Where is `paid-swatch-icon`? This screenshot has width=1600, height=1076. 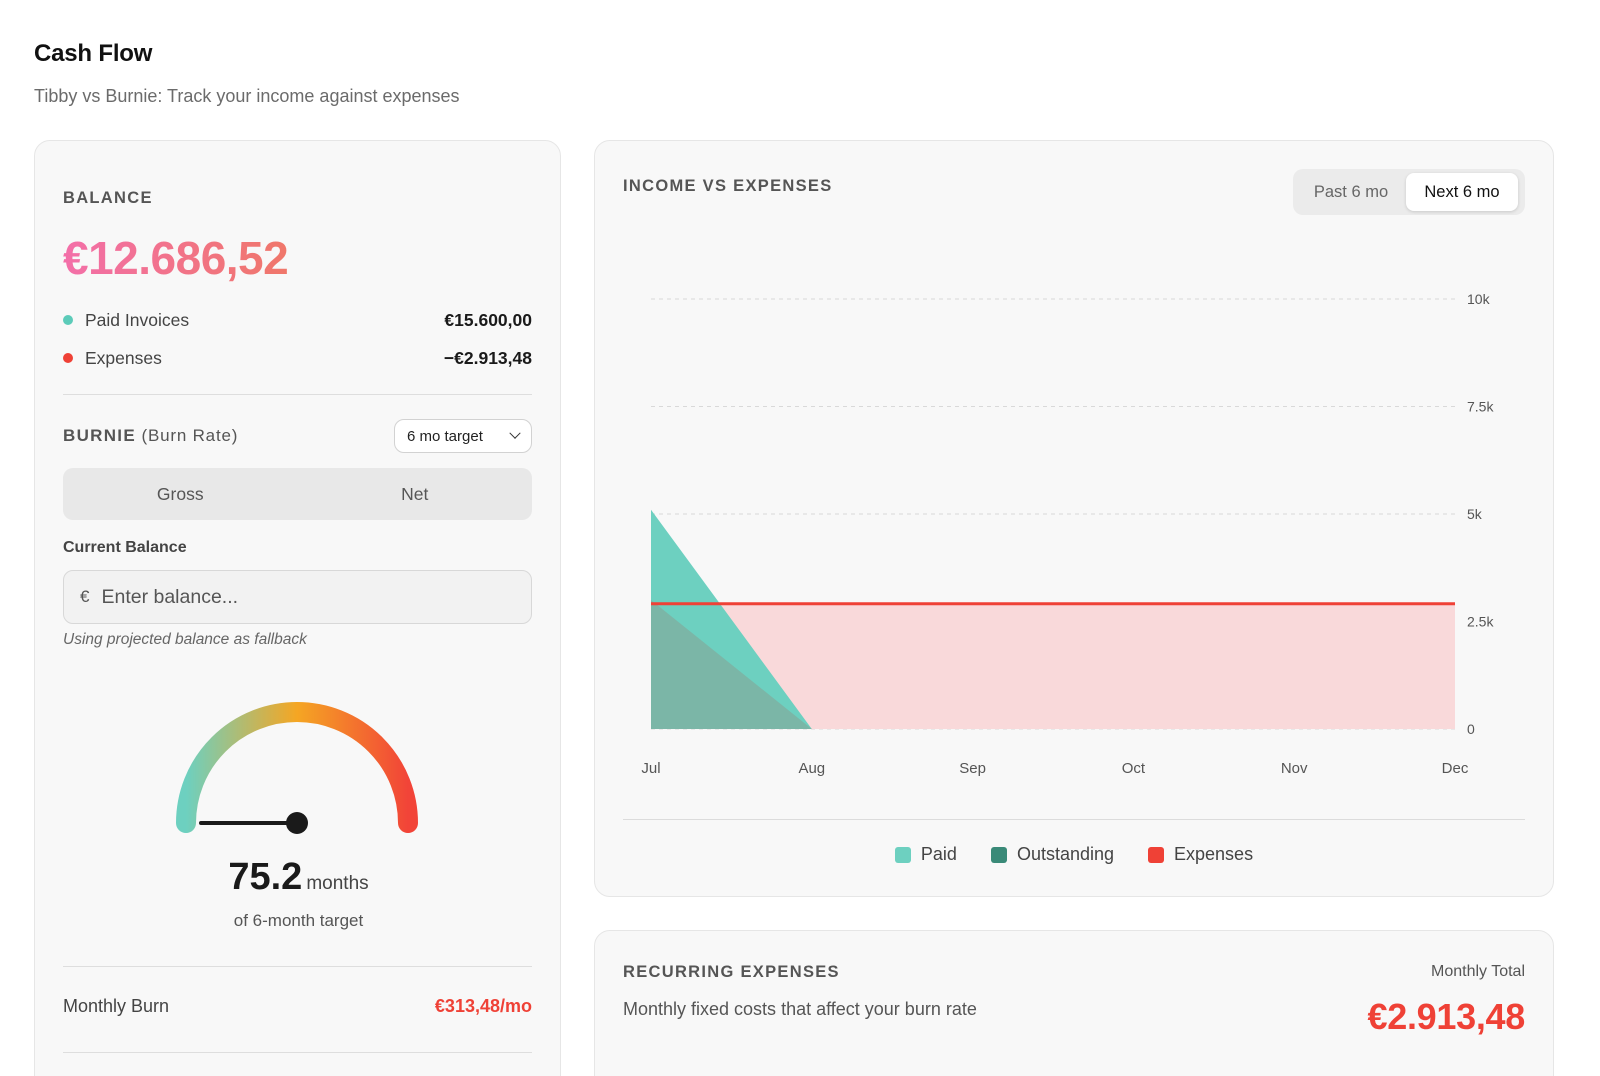
paid-swatch-icon is located at coordinates (902, 854).